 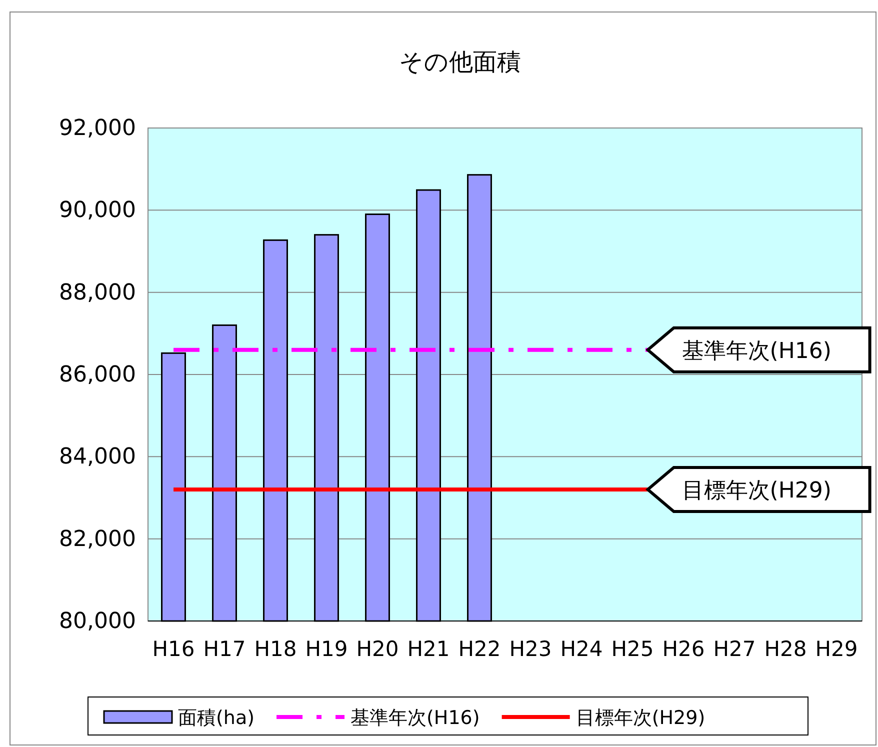 I want to click on chart-title: その他面積, so click(x=460, y=62).